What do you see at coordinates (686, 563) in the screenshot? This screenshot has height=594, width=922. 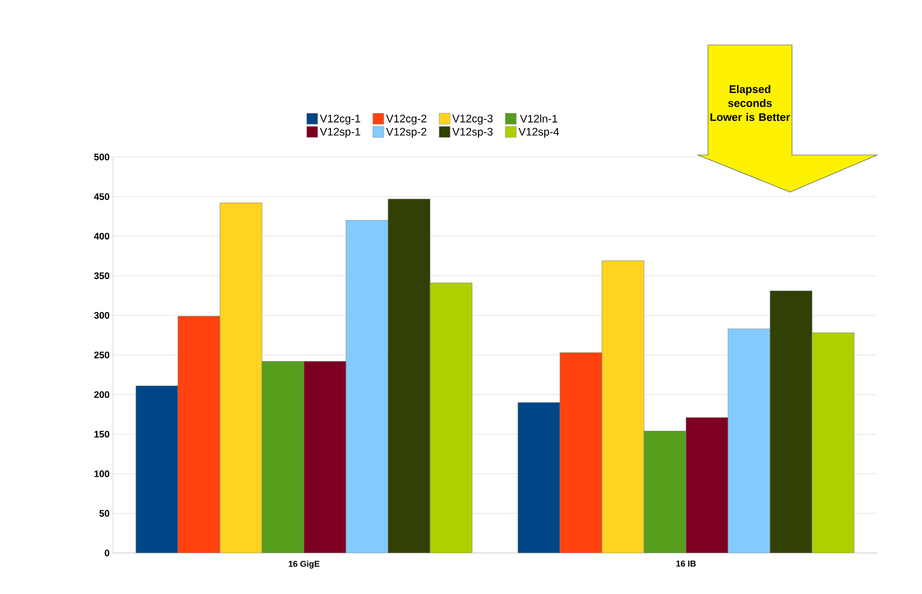 I see `x-tick-label: 16 IB` at bounding box center [686, 563].